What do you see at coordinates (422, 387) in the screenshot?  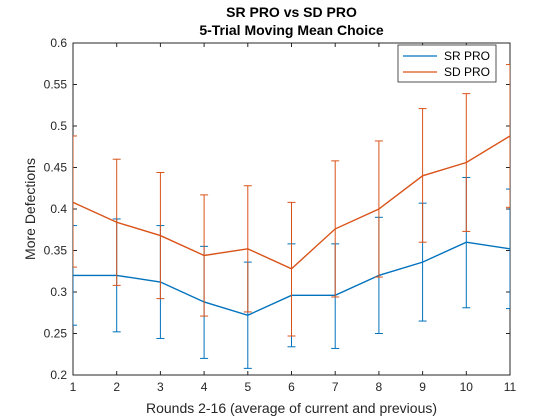 I see `x-tick-label: 9` at bounding box center [422, 387].